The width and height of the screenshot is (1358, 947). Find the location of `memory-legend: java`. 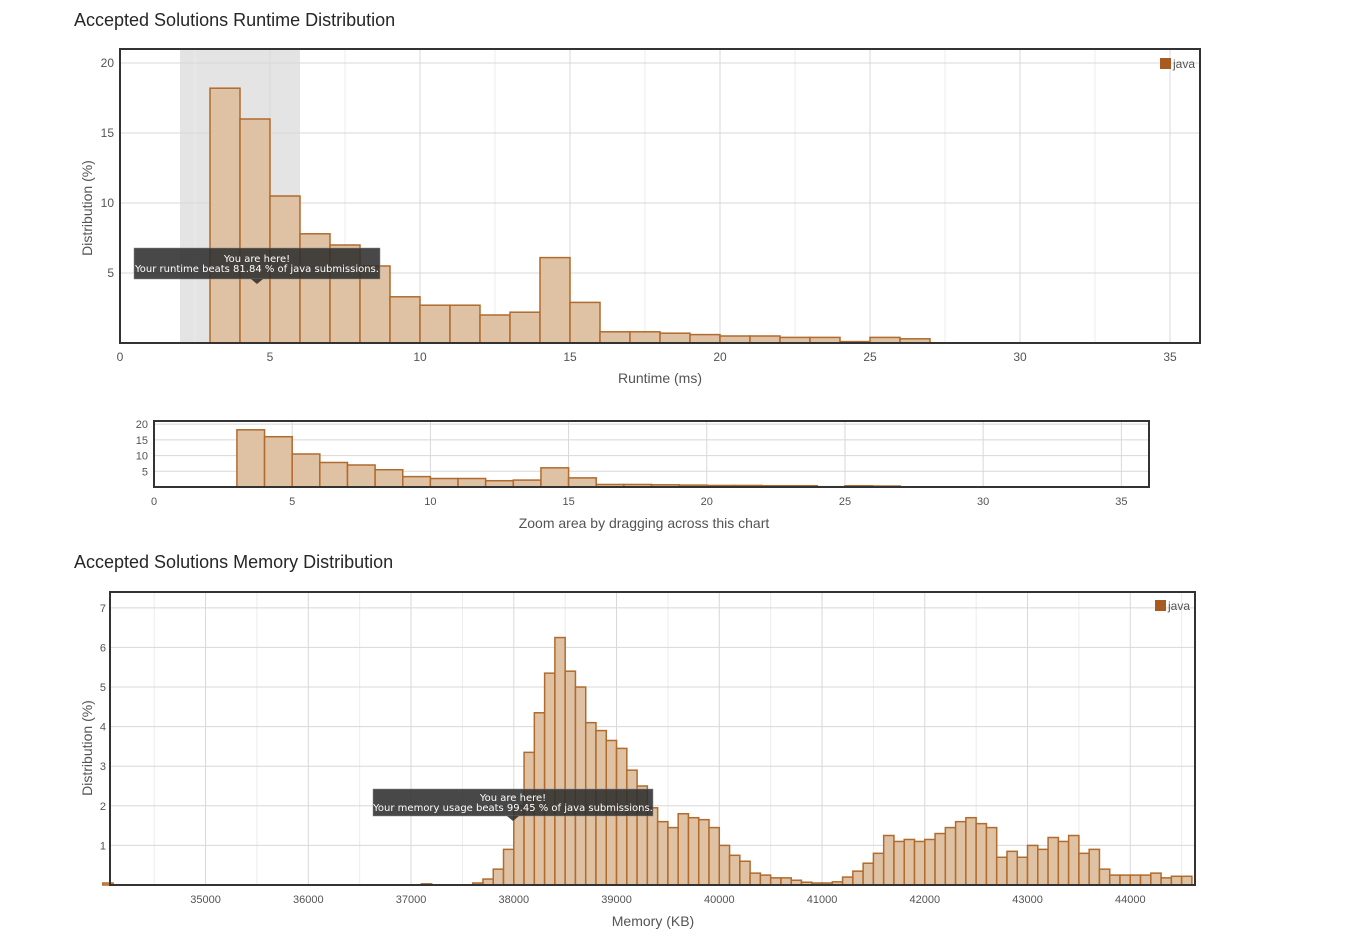

memory-legend: java is located at coordinates (1172, 606).